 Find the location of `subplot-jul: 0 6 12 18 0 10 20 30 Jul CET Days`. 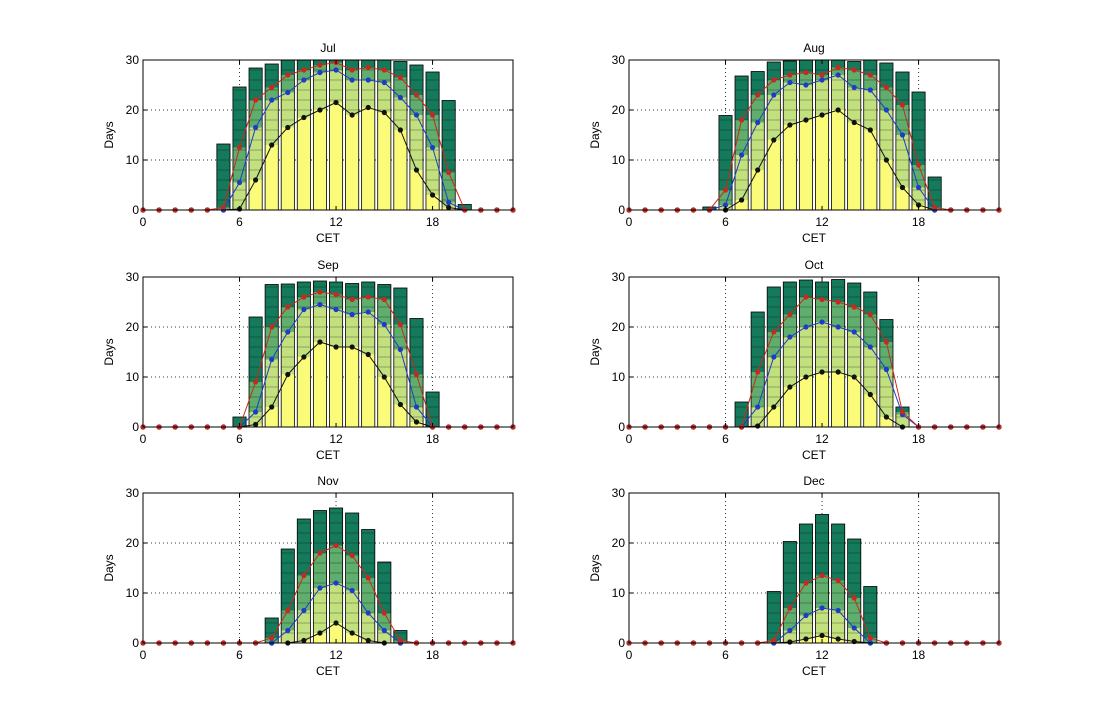

subplot-jul: 0 6 12 18 0 10 20 30 Jul CET Days is located at coordinates (309, 143).